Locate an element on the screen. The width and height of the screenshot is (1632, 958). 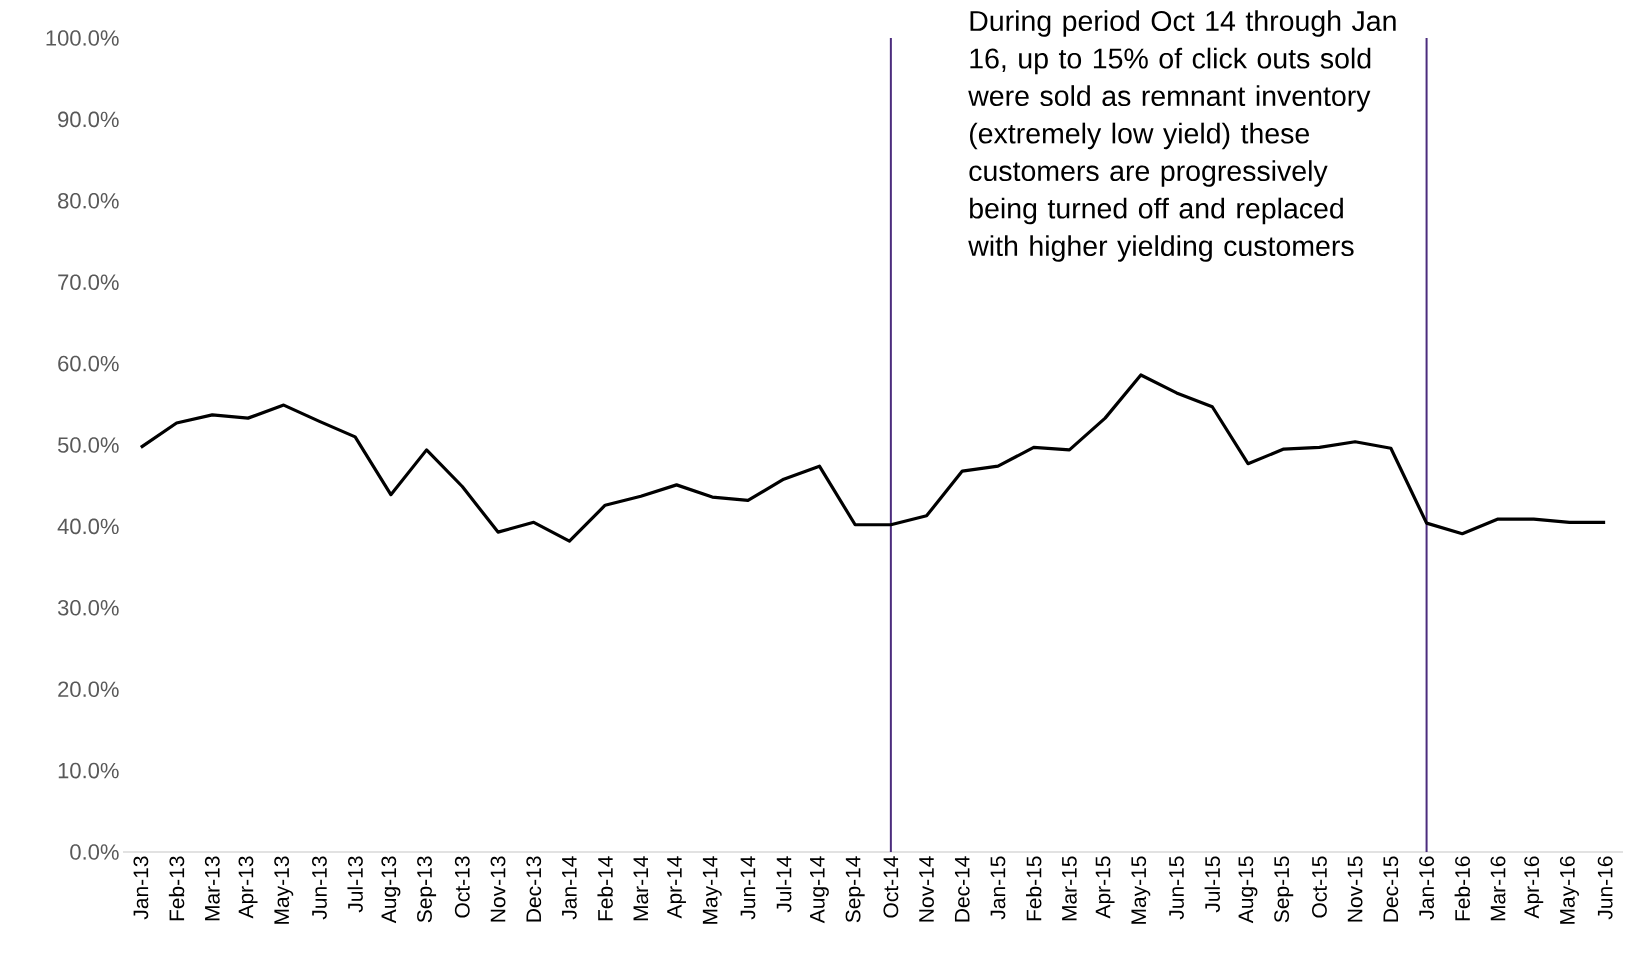
y-tick-label: 60.0% is located at coordinates (88, 363).